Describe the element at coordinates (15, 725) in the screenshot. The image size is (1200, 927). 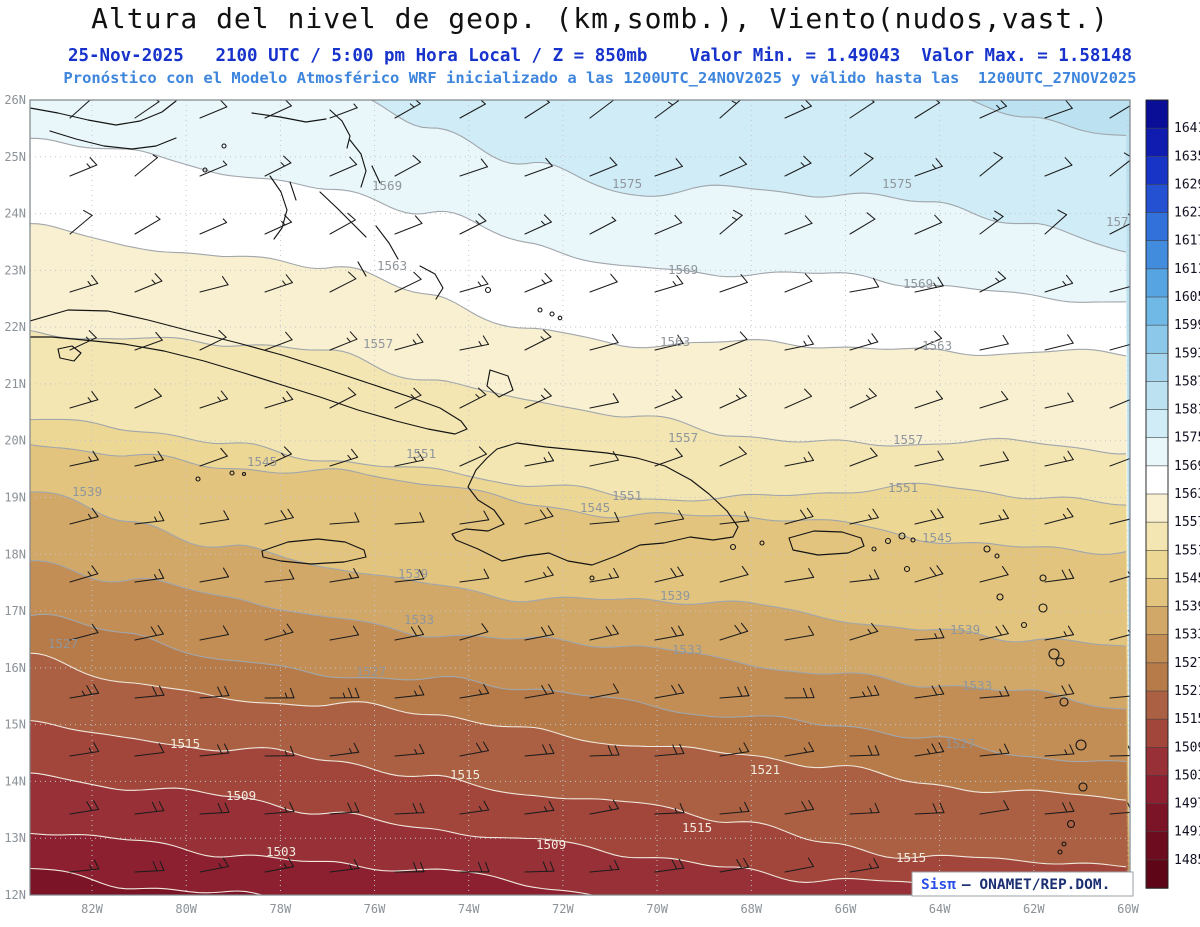
I see `lat-tick-label: 15N` at that location.